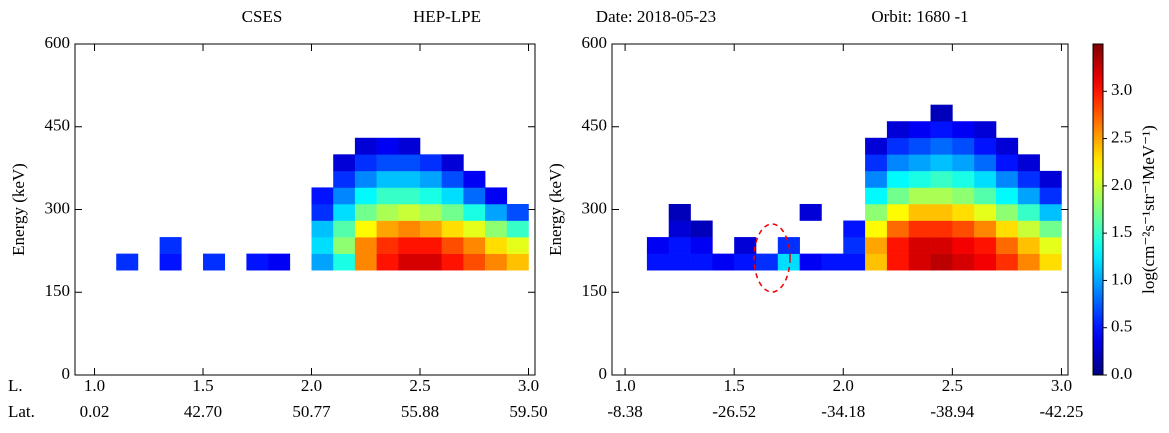  Describe the element at coordinates (1061, 411) in the screenshot. I see `lat-label: -42.25` at that location.